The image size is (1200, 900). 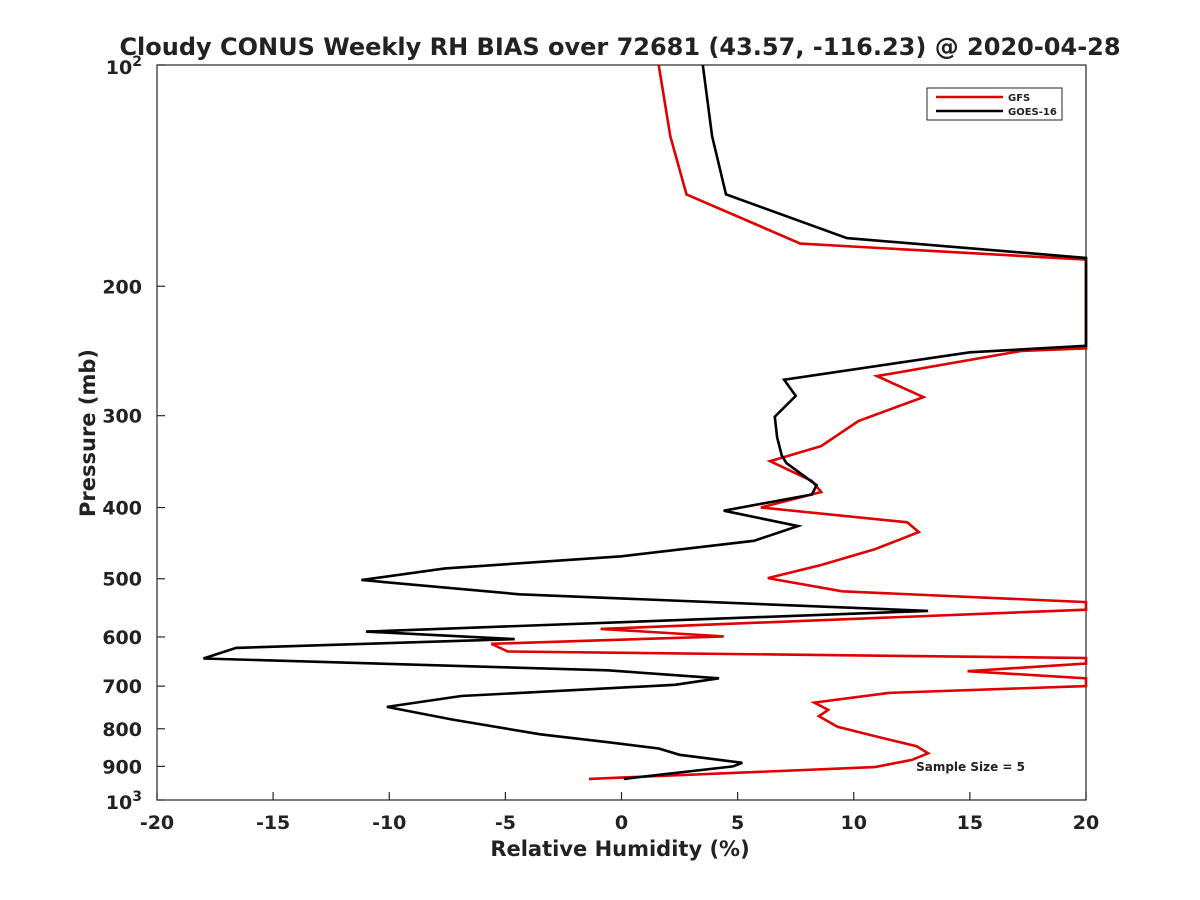 I want to click on y-tick-label: 800, so click(x=122, y=730).